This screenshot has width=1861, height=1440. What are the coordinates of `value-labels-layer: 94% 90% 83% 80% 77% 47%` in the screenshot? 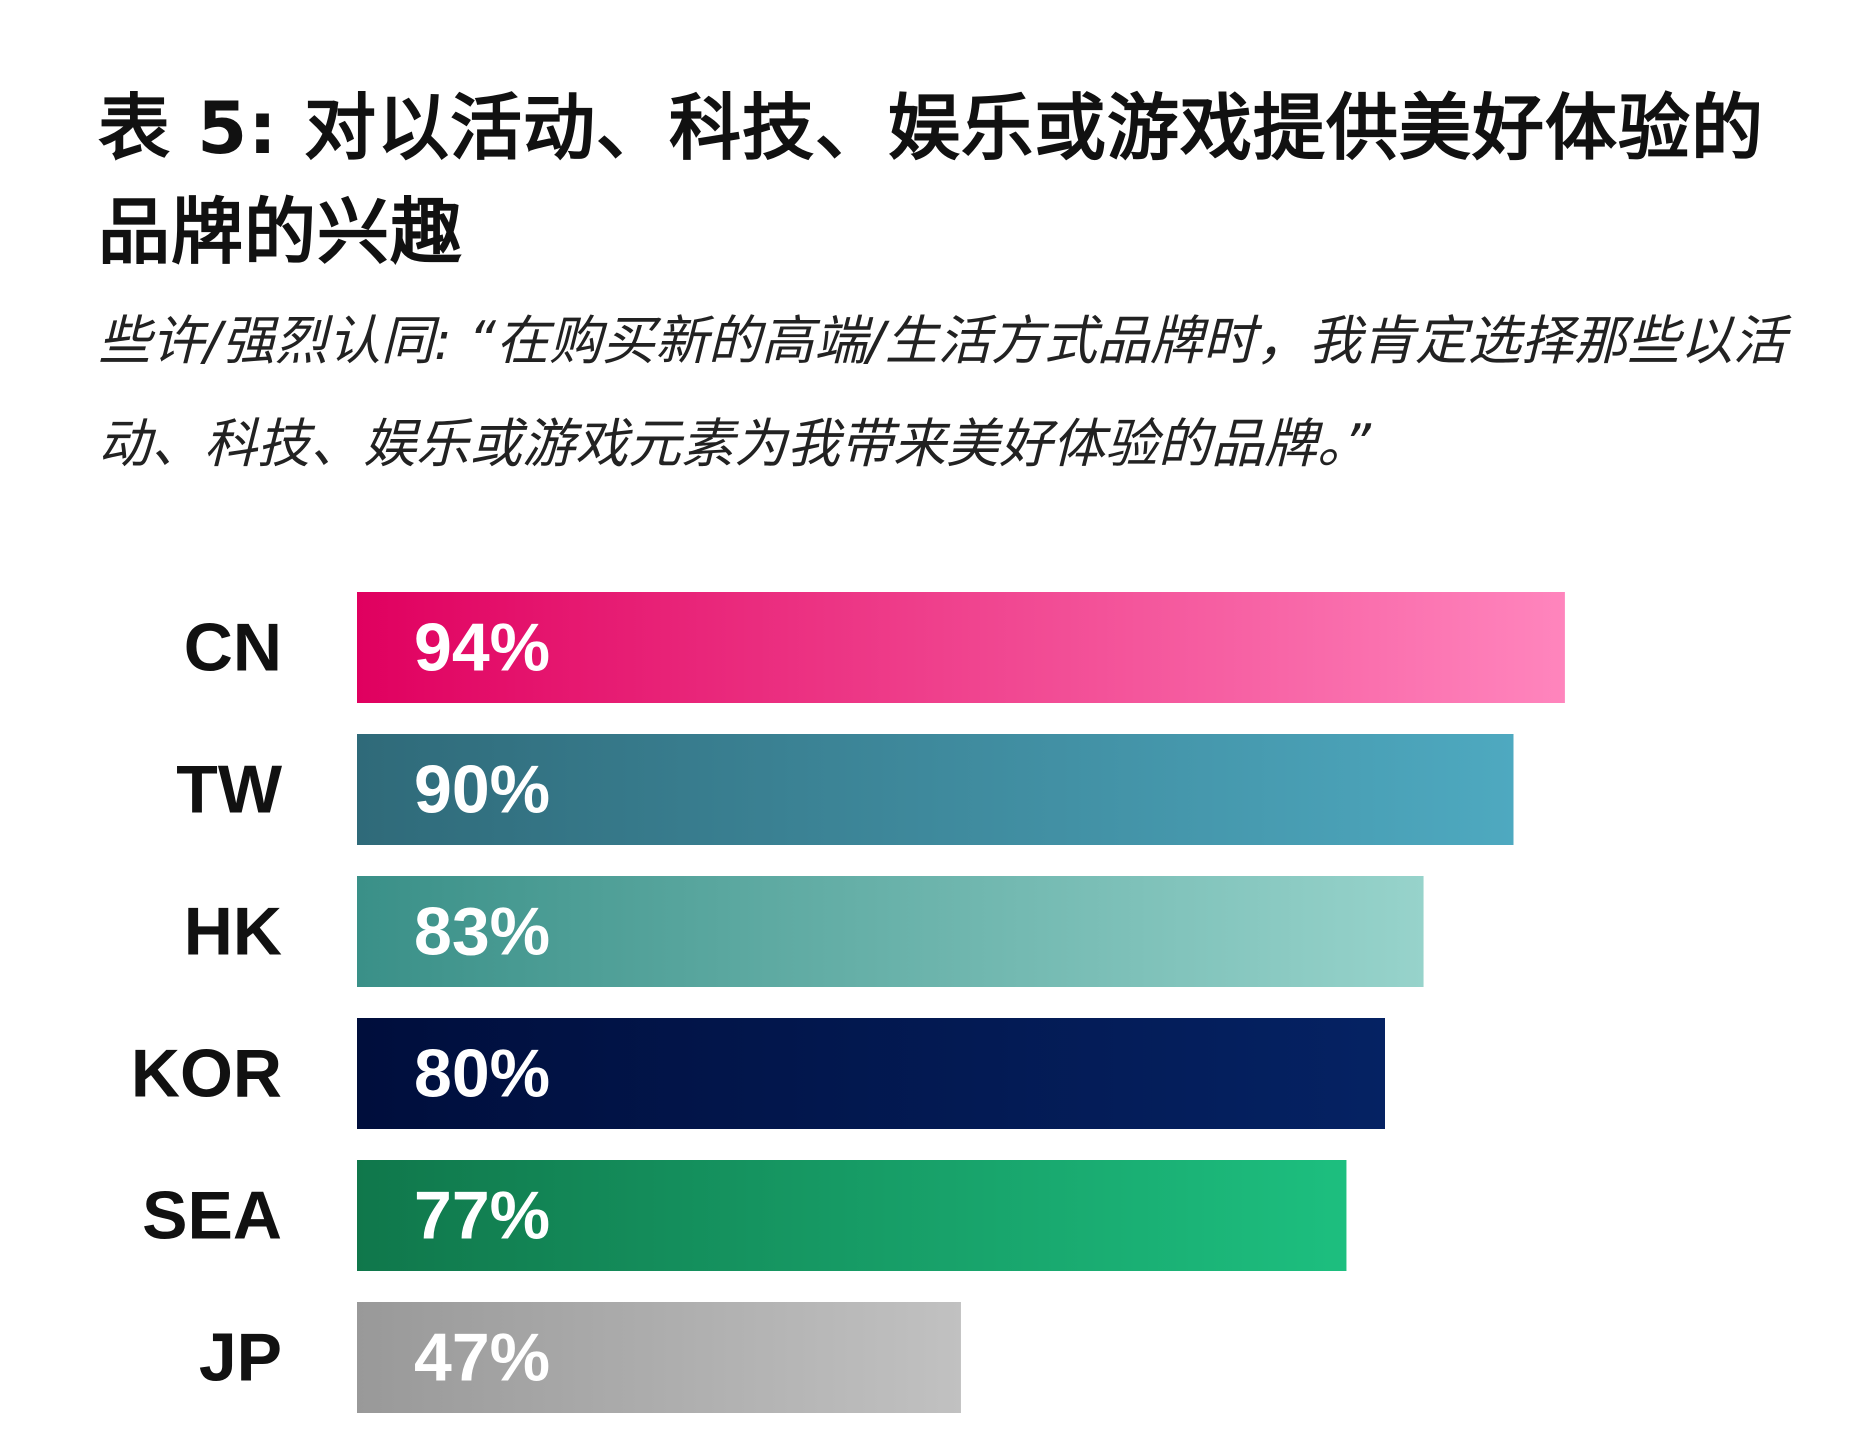 It's located at (482, 1003).